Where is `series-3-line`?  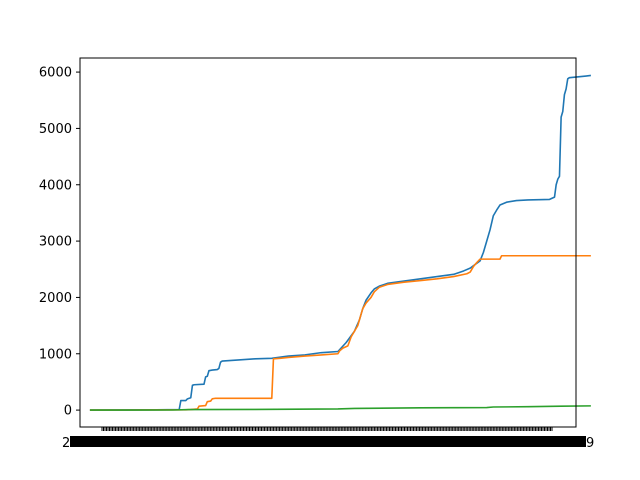 series-3-line is located at coordinates (340, 408).